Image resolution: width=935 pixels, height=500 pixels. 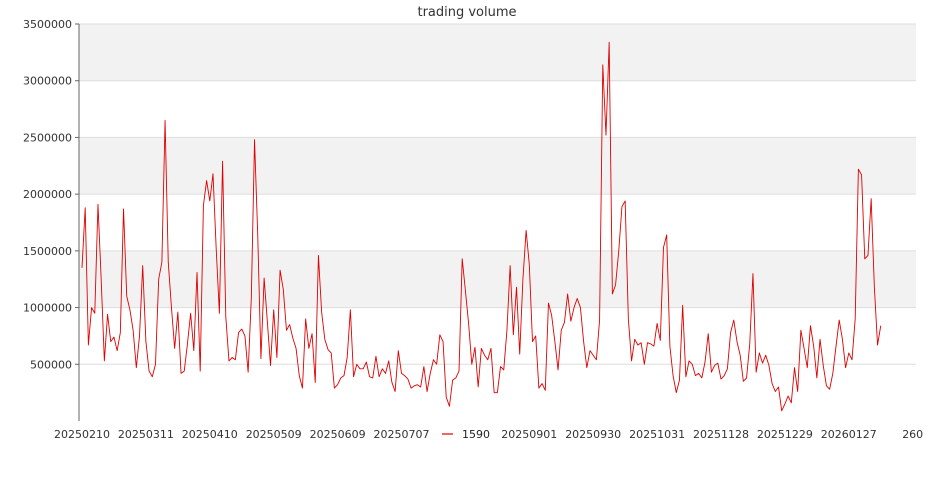 I want to click on x-tick-label: 20260127, so click(x=849, y=434).